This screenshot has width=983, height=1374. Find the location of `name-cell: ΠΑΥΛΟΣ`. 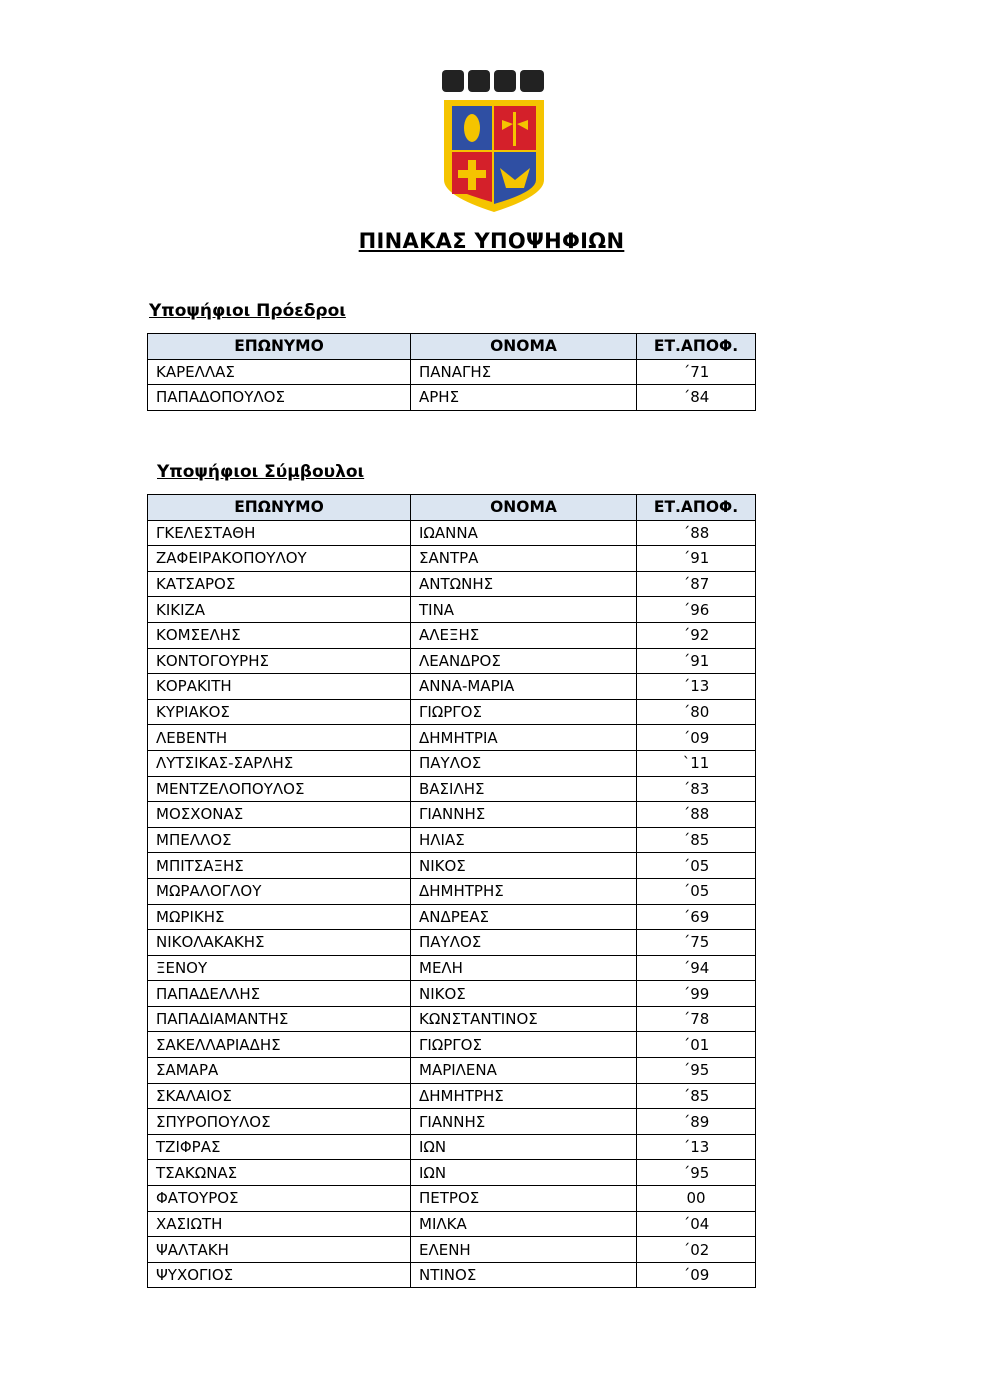

name-cell: ΠΑΥΛΟΣ is located at coordinates (523, 763).